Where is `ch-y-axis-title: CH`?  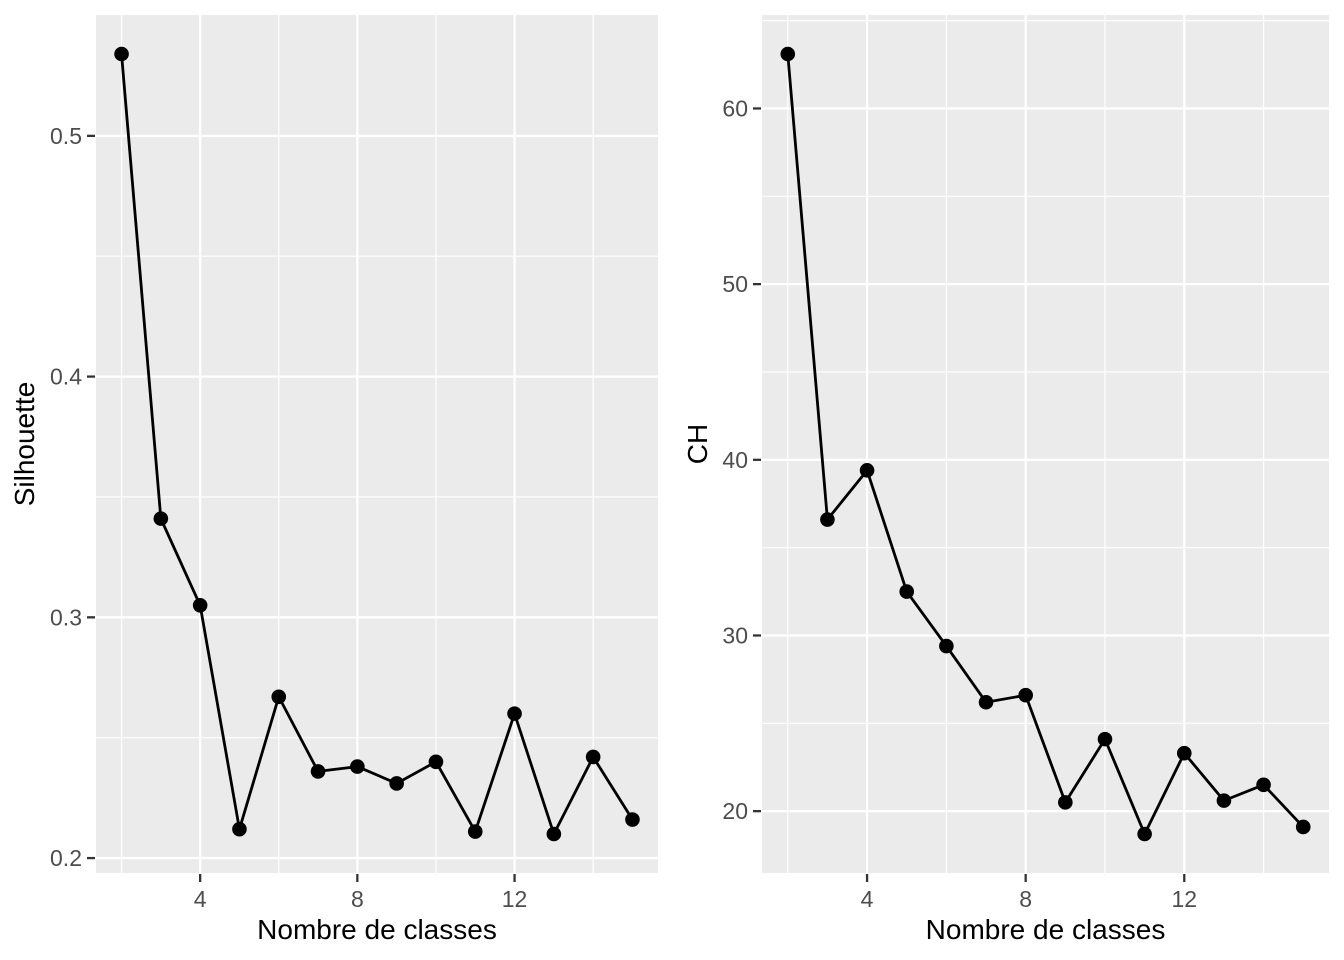
ch-y-axis-title: CH is located at coordinates (697, 444).